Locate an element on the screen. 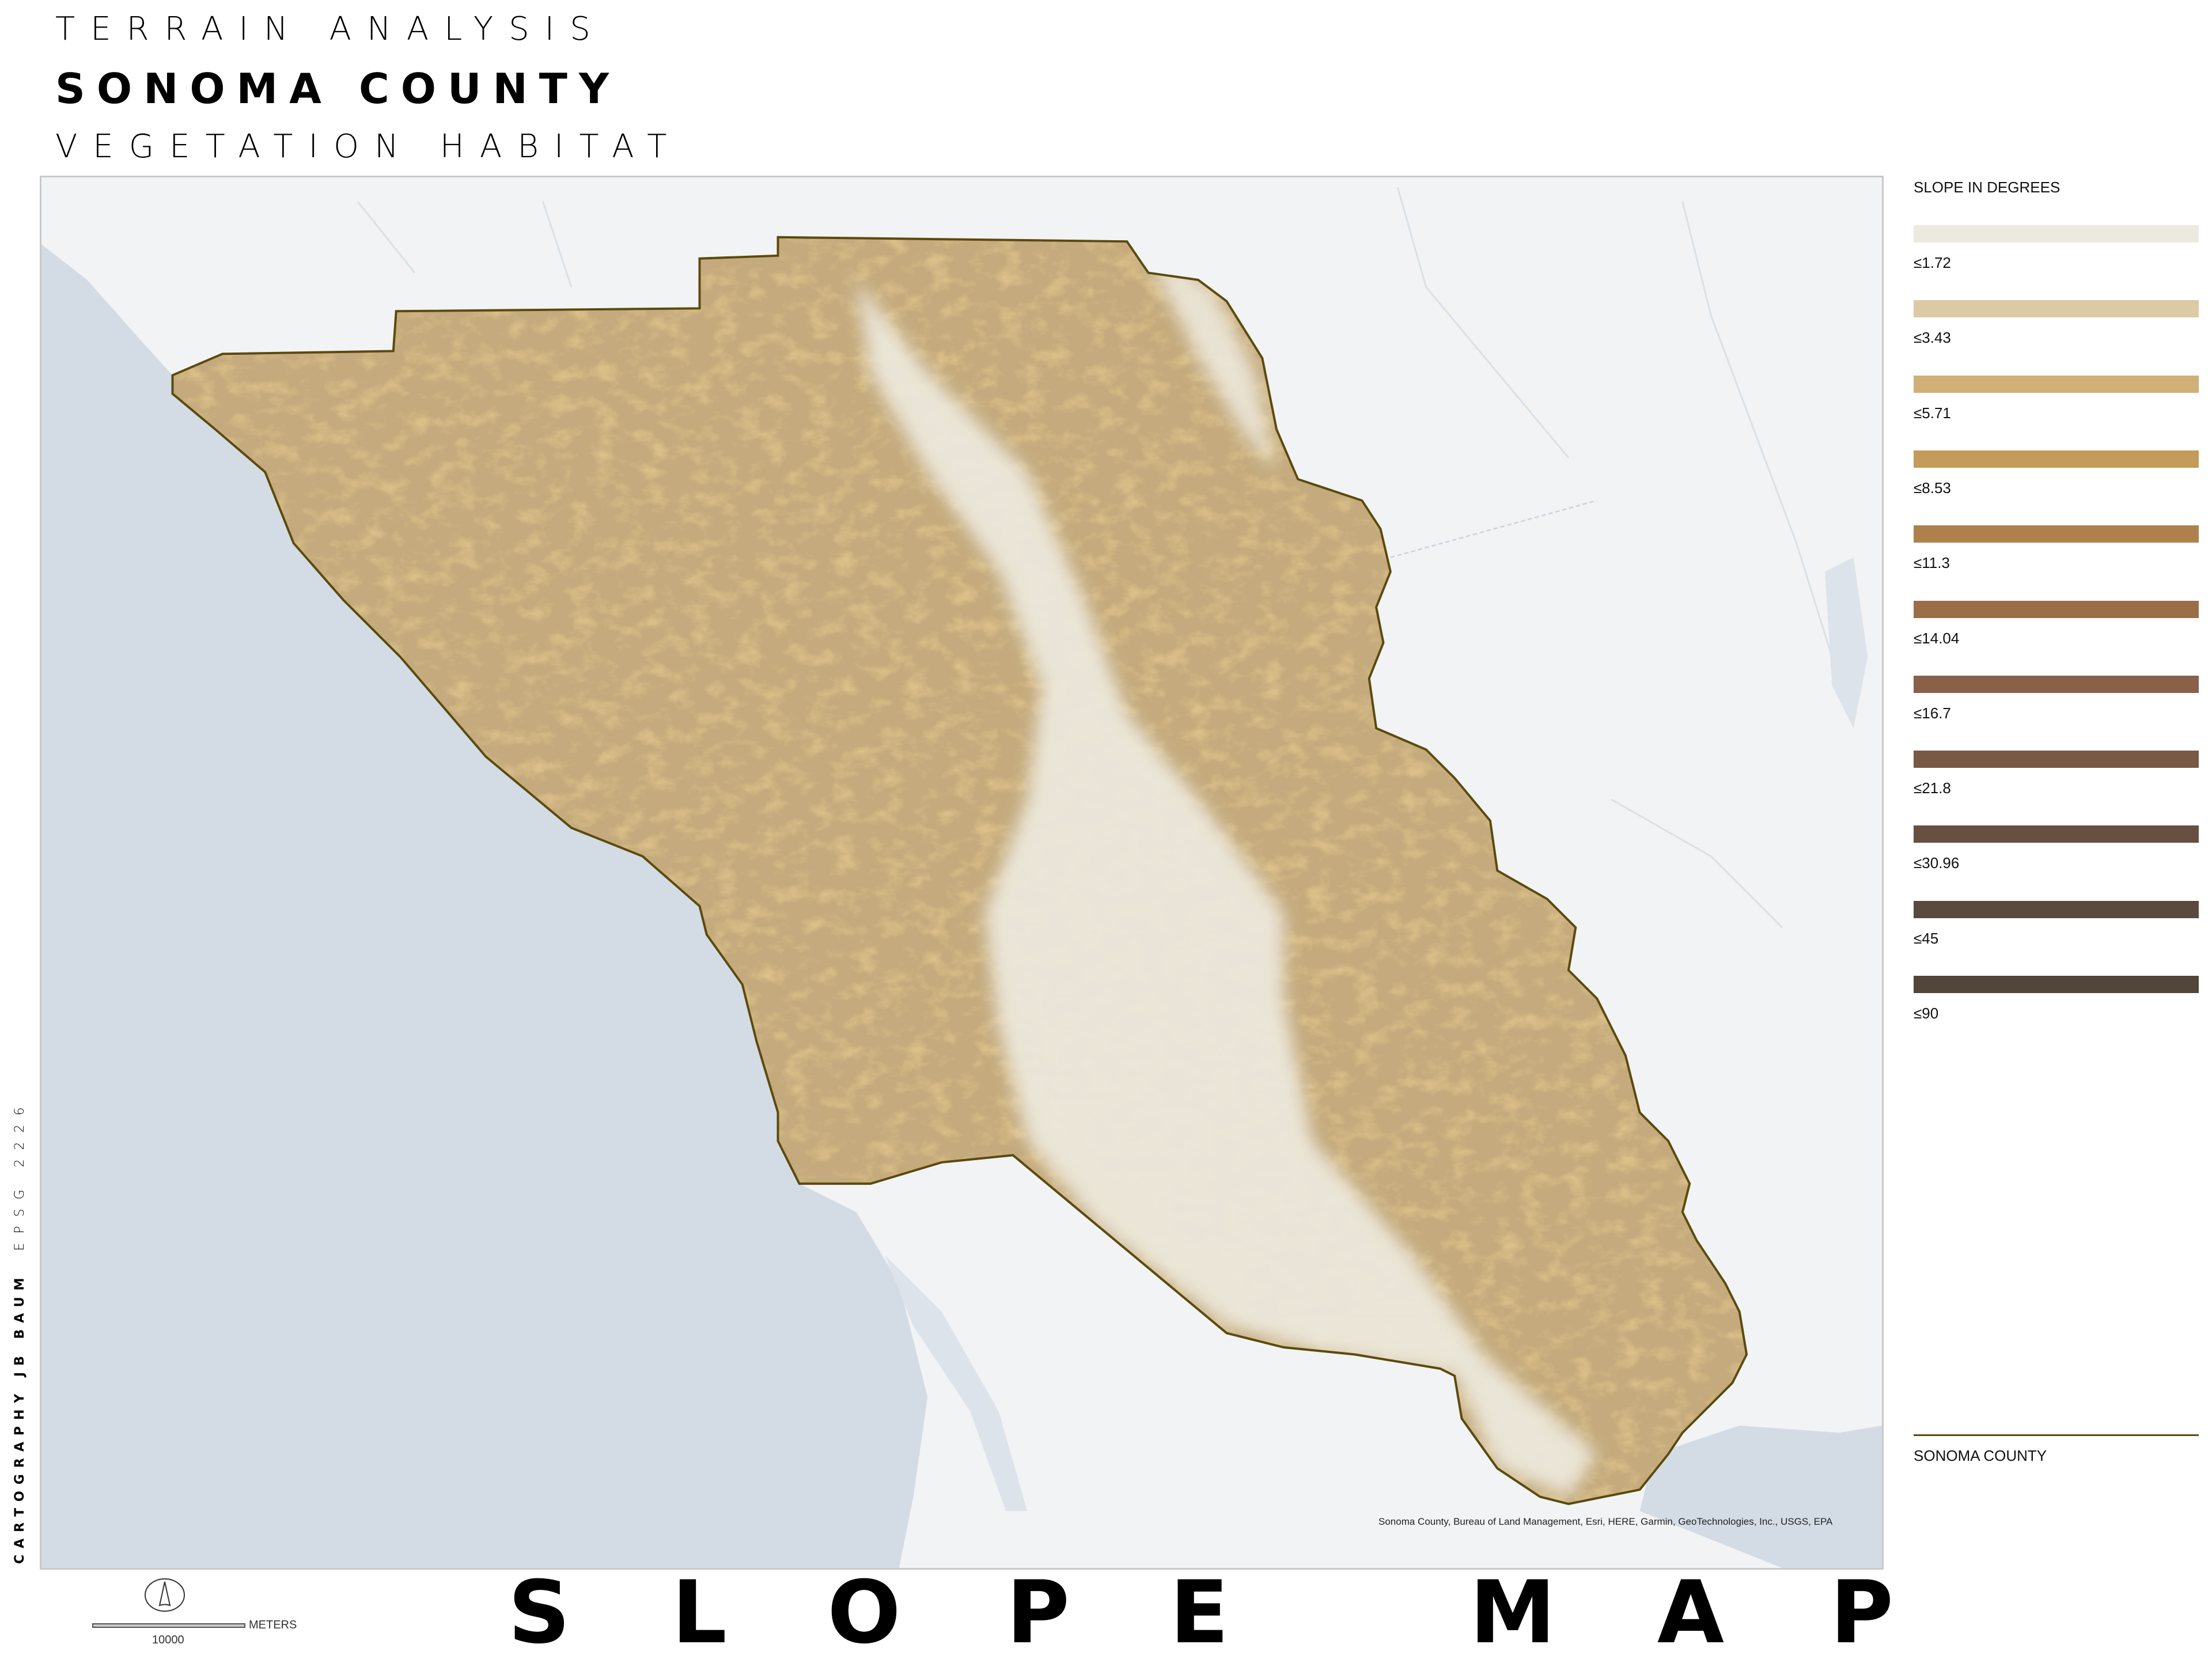 The image size is (2212, 1663). north-arrow-icon is located at coordinates (165, 1595).